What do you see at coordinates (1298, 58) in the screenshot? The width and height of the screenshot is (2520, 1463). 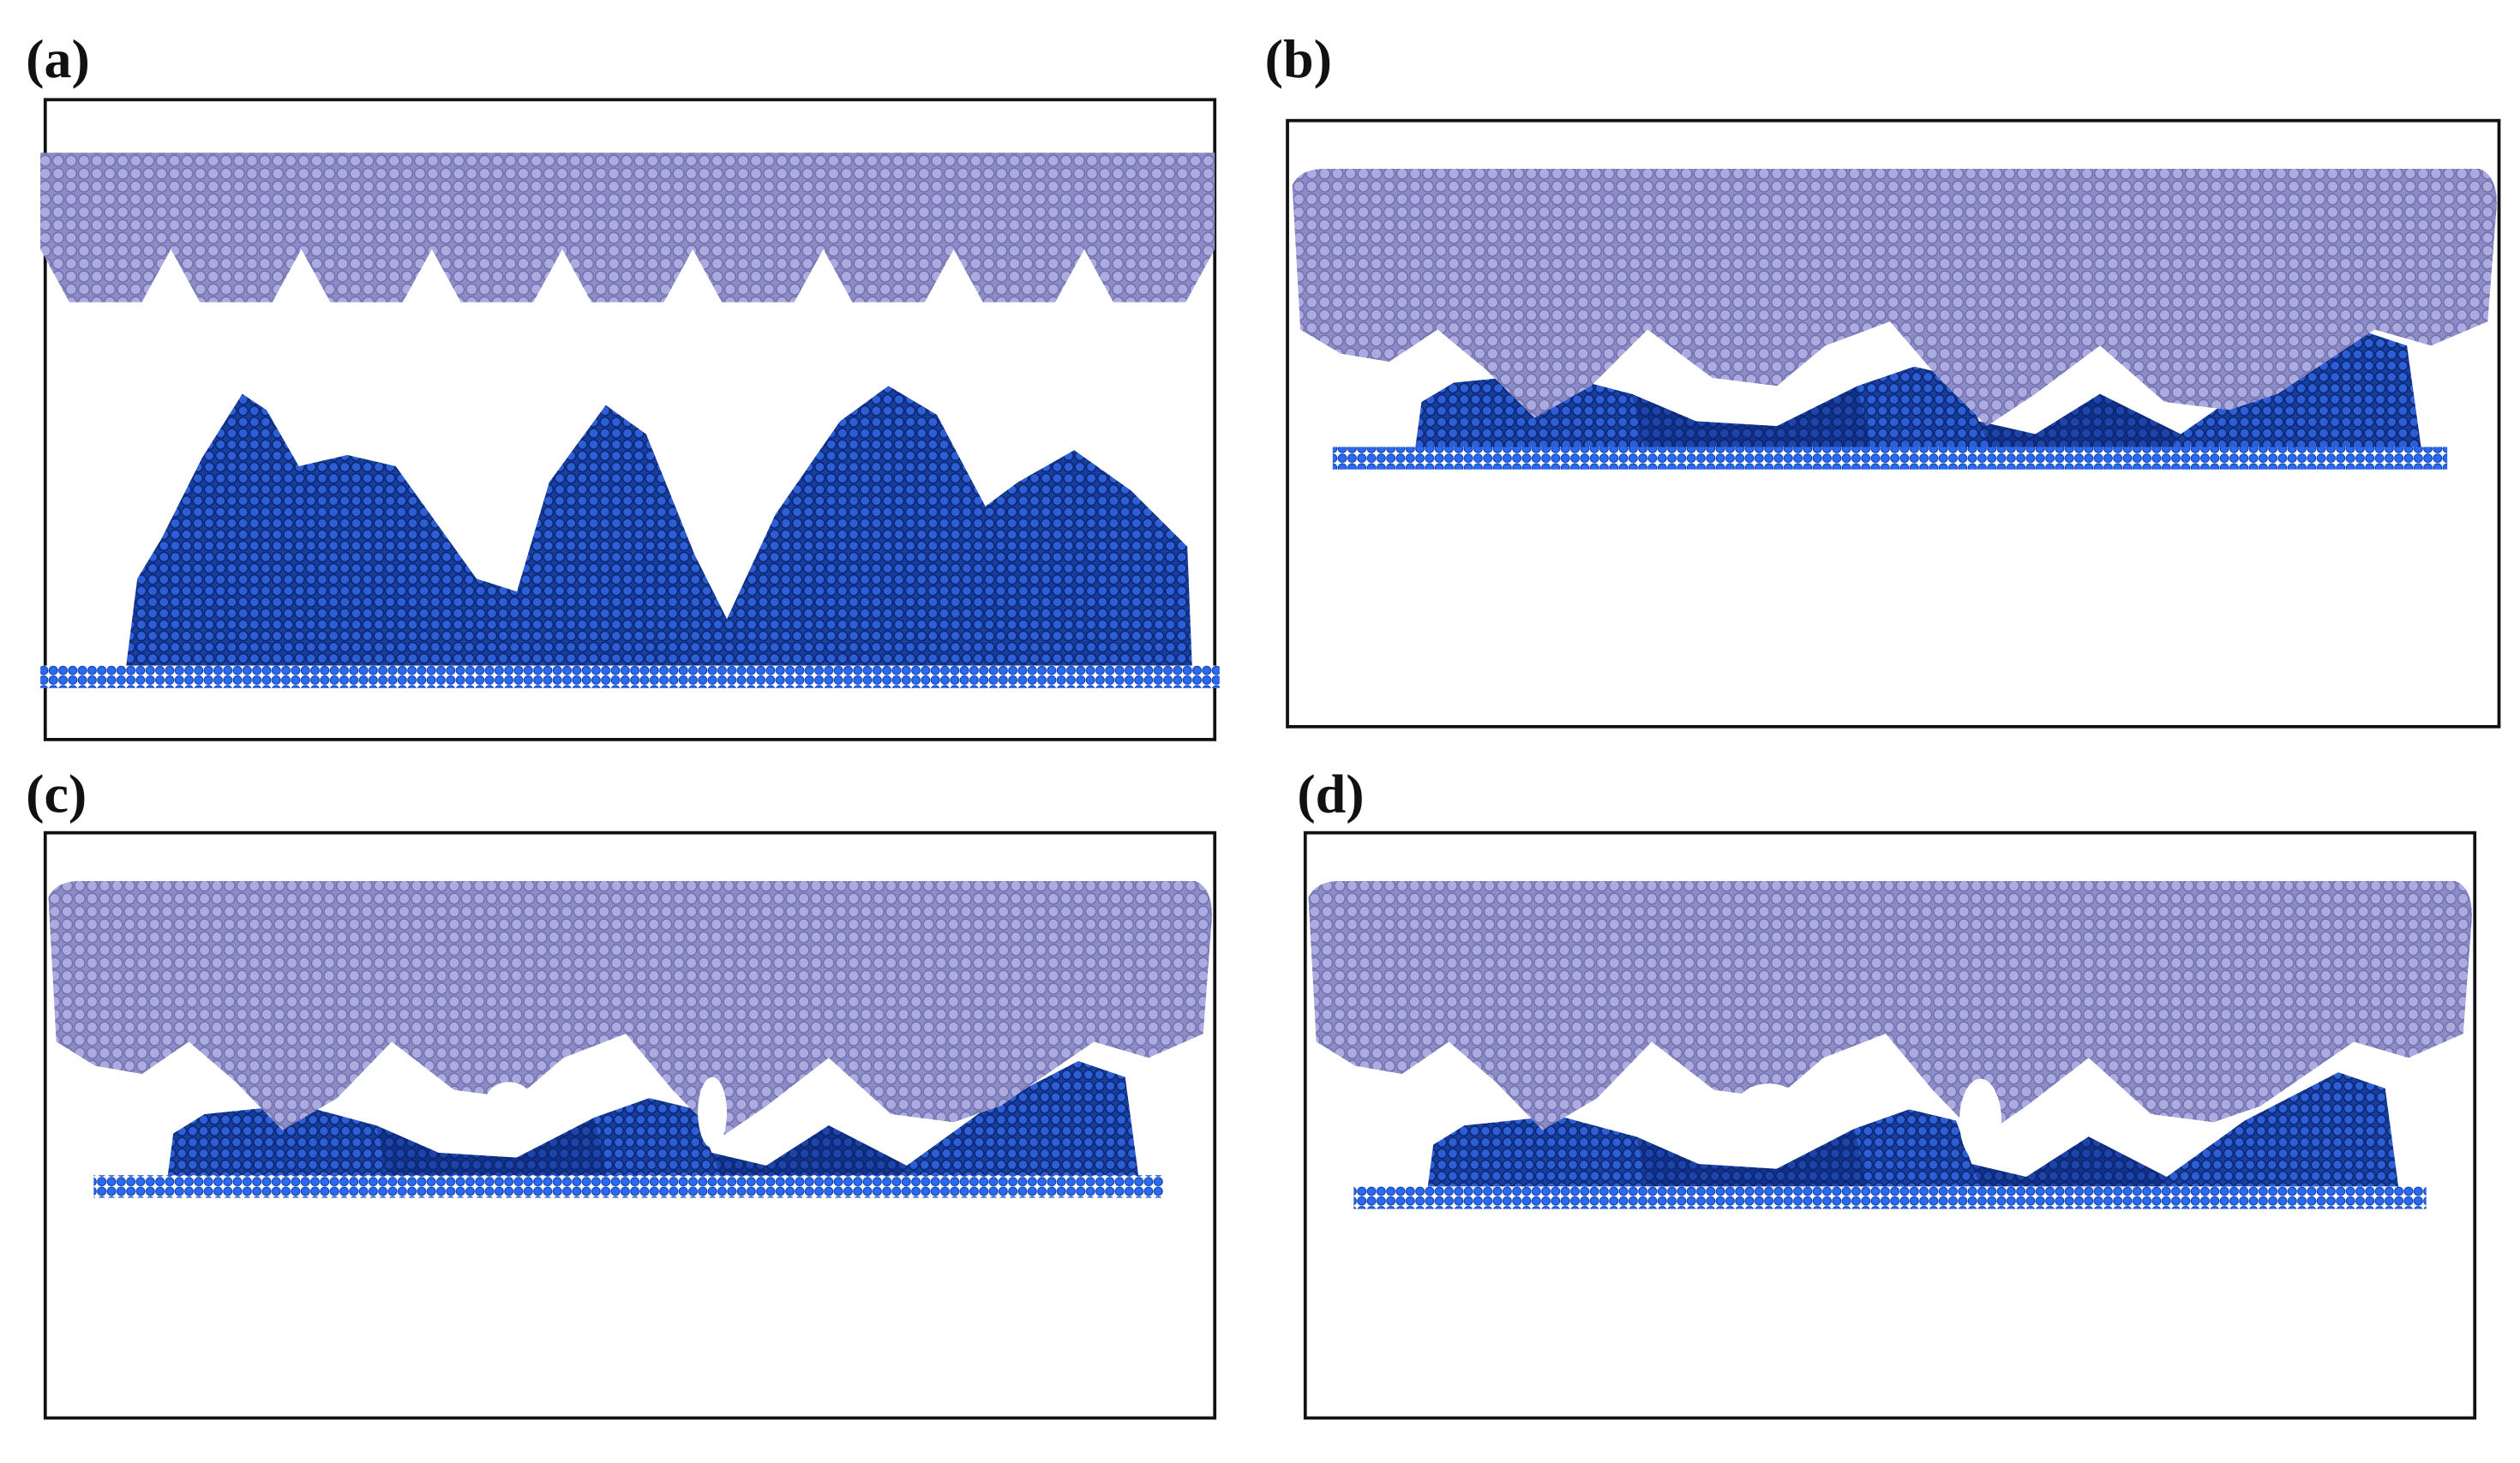 I see `panel-label: (b)` at bounding box center [1298, 58].